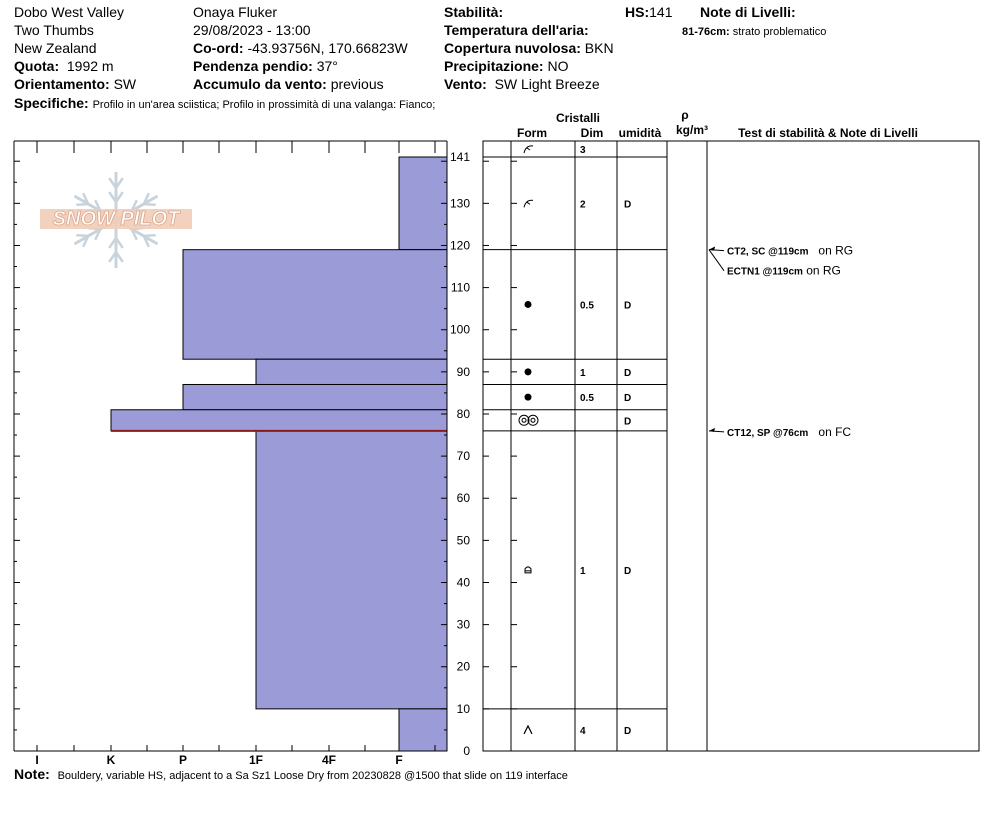  What do you see at coordinates (779, 432) in the screenshot?
I see `stability-test-2: CT12, SP @76cm on FC` at bounding box center [779, 432].